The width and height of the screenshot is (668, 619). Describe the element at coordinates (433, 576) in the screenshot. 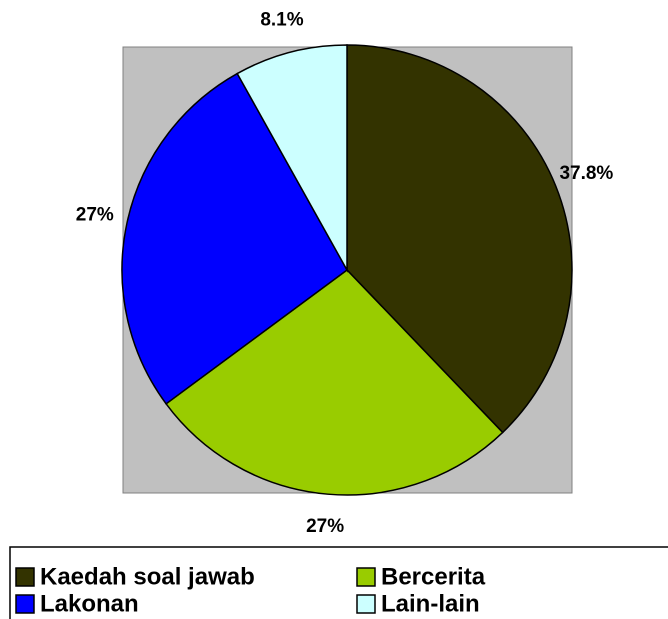

I see `legend-label: Bercerita` at that location.